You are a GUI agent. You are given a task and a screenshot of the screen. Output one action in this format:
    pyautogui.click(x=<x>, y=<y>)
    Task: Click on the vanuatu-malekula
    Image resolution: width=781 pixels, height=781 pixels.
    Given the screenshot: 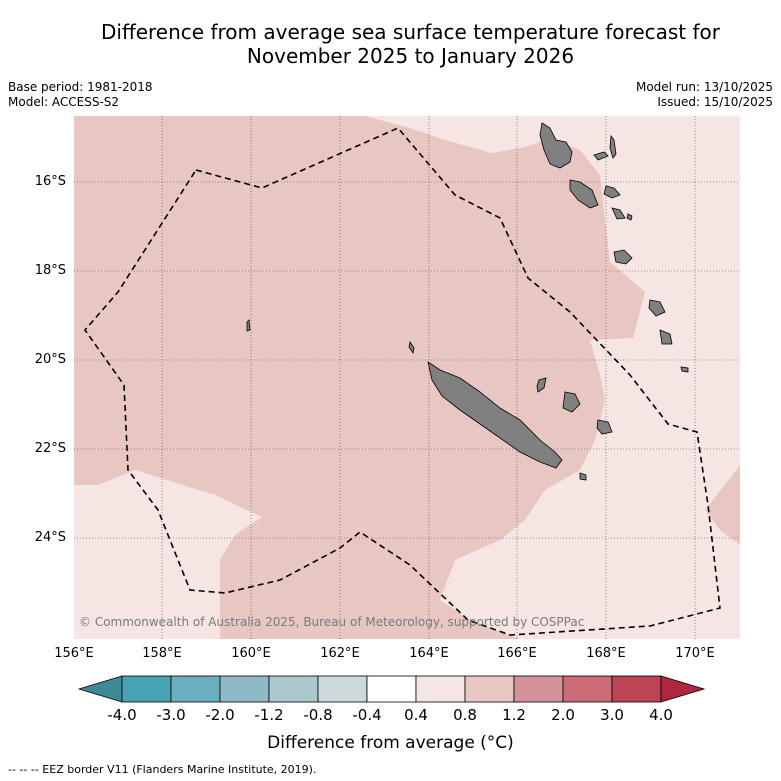 What is the action you would take?
    pyautogui.click(x=584, y=194)
    